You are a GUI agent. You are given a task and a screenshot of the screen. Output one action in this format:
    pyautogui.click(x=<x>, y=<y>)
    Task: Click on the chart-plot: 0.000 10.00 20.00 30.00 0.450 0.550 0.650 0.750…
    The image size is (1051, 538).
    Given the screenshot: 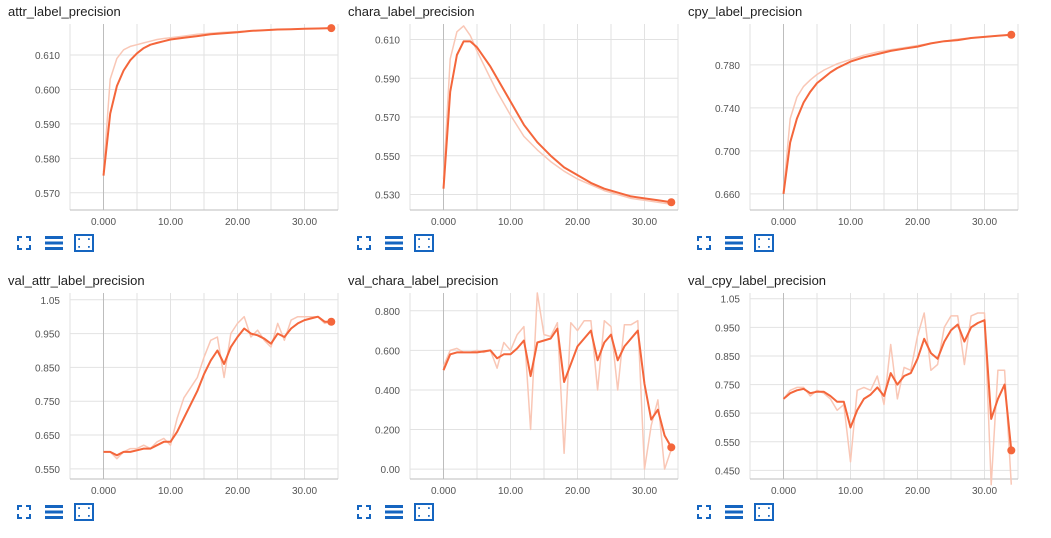 What is the action you would take?
    pyautogui.click(x=867, y=395)
    